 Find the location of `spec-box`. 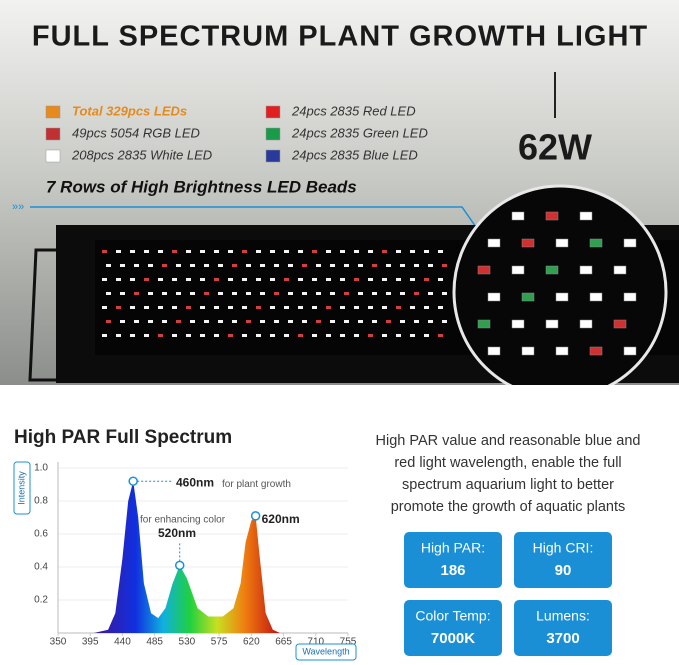

spec-box is located at coordinates (563, 628).